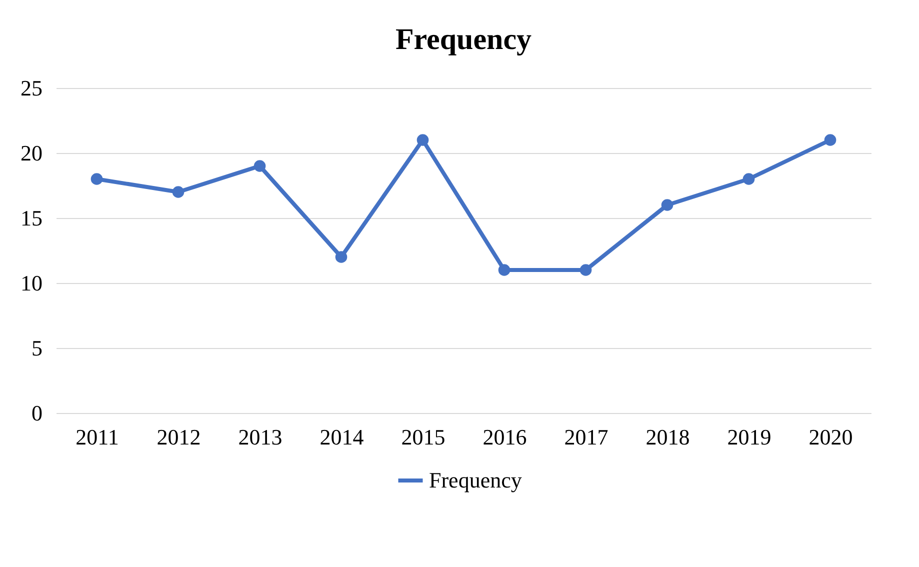  I want to click on x-tick-label: 2016, so click(504, 437).